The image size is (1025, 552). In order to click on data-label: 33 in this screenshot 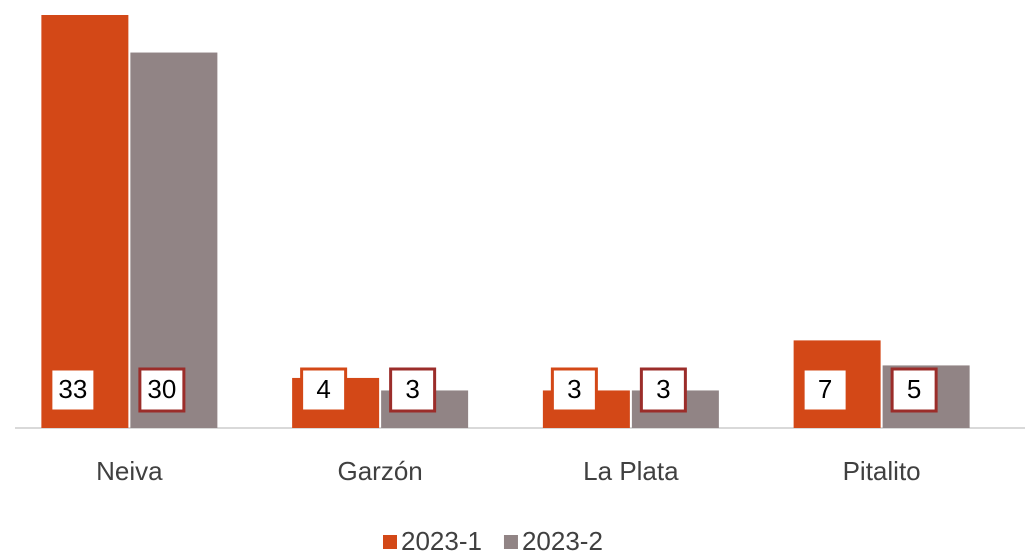, I will do `click(72, 389)`.